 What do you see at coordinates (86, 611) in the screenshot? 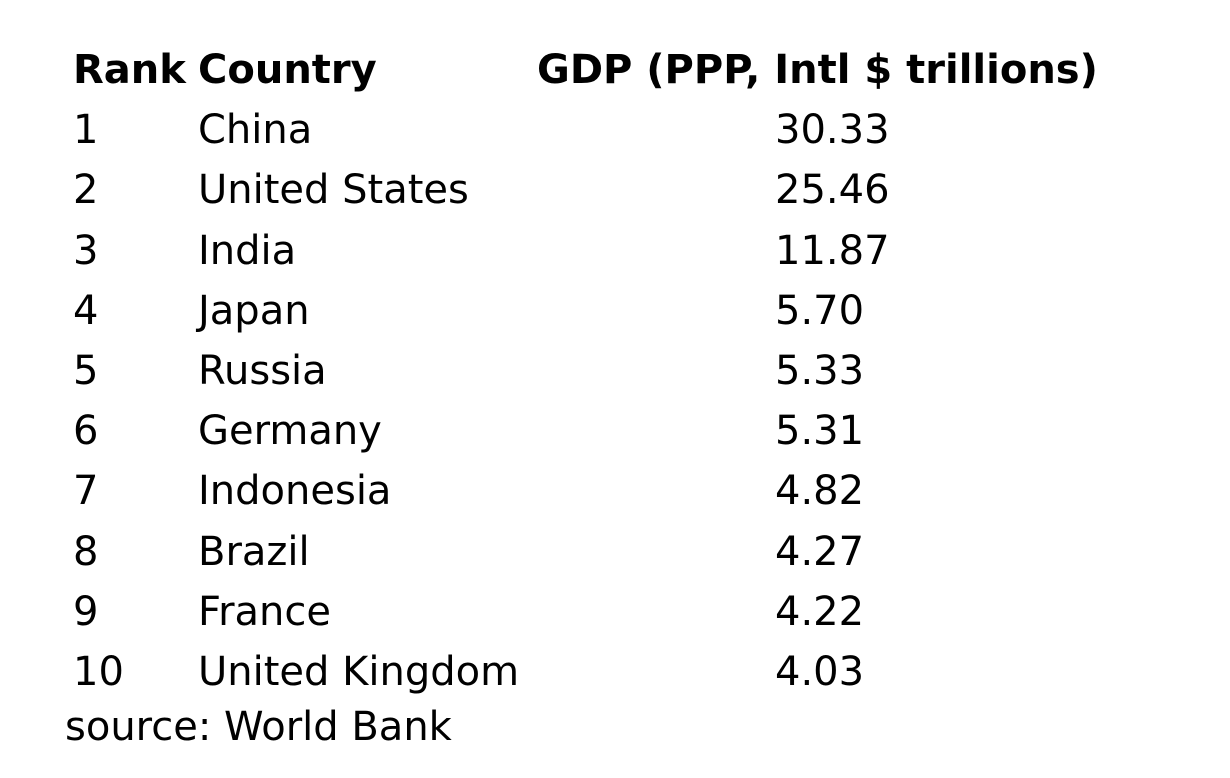
I see `rank-cell: 9` at bounding box center [86, 611].